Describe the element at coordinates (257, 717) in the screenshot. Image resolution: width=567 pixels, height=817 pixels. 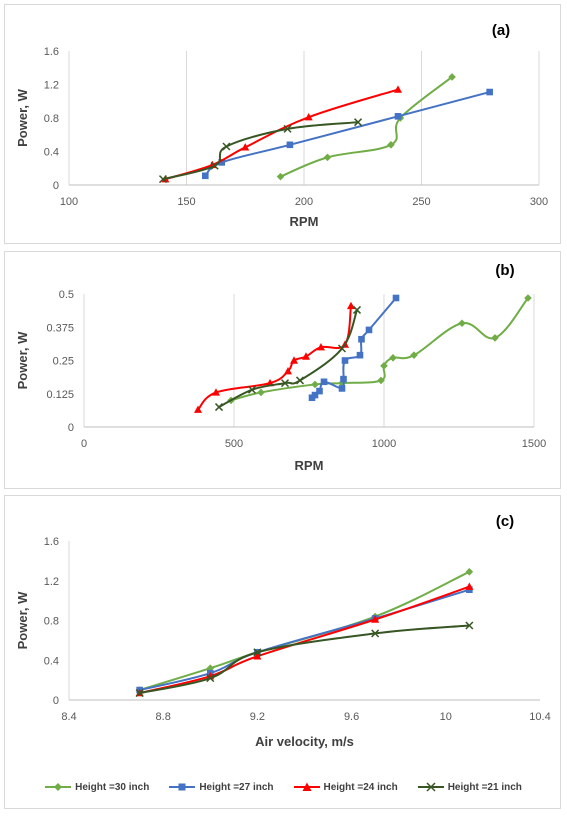
I see `x-tick-label: 9.2` at that location.